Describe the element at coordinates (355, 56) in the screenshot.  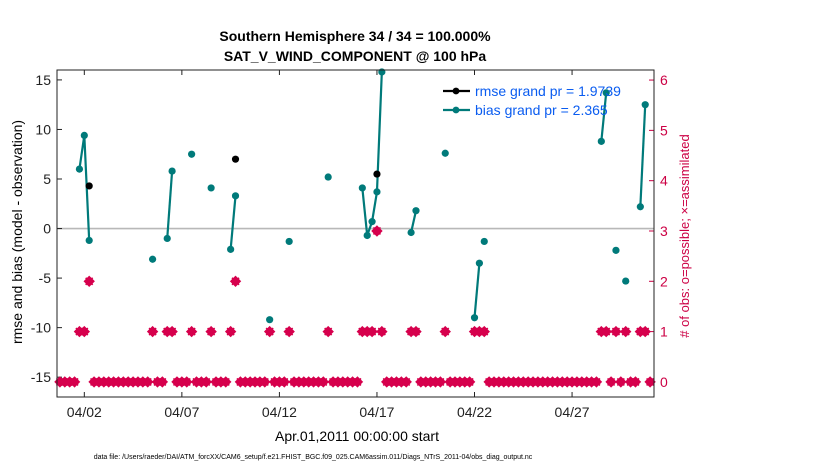
I see `chart-subtitle: SAT_V_WIND_COMPONENT @ 100 hPa` at that location.